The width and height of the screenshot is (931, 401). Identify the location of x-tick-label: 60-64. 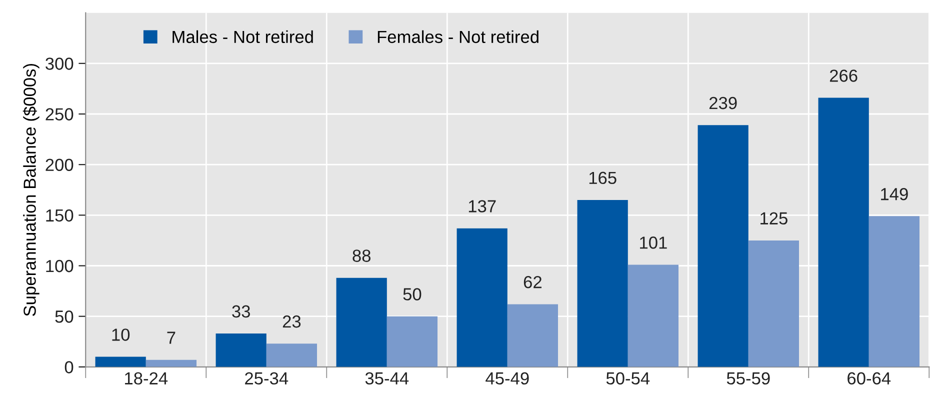
(869, 378).